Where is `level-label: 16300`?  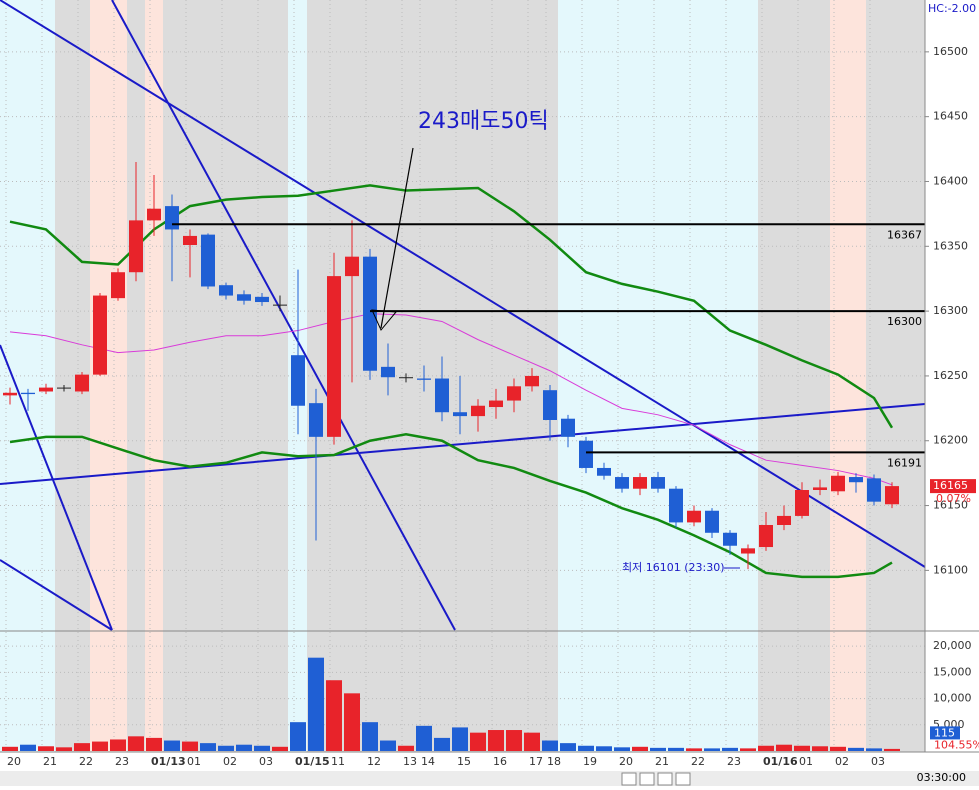
level-label: 16300 is located at coordinates (904, 321).